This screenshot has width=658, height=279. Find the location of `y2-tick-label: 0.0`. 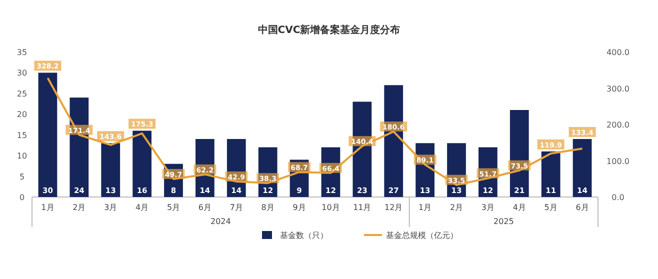

y2-tick-label: 0.0 is located at coordinates (618, 197).